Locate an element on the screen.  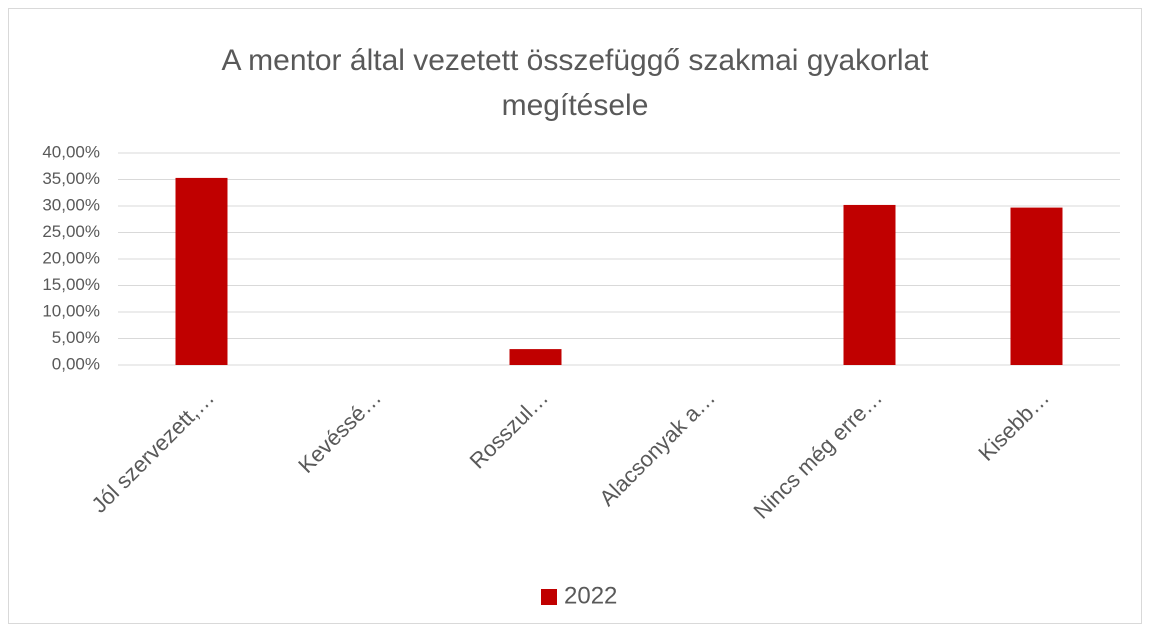
y-tick-label: 20,00% is located at coordinates (71, 257).